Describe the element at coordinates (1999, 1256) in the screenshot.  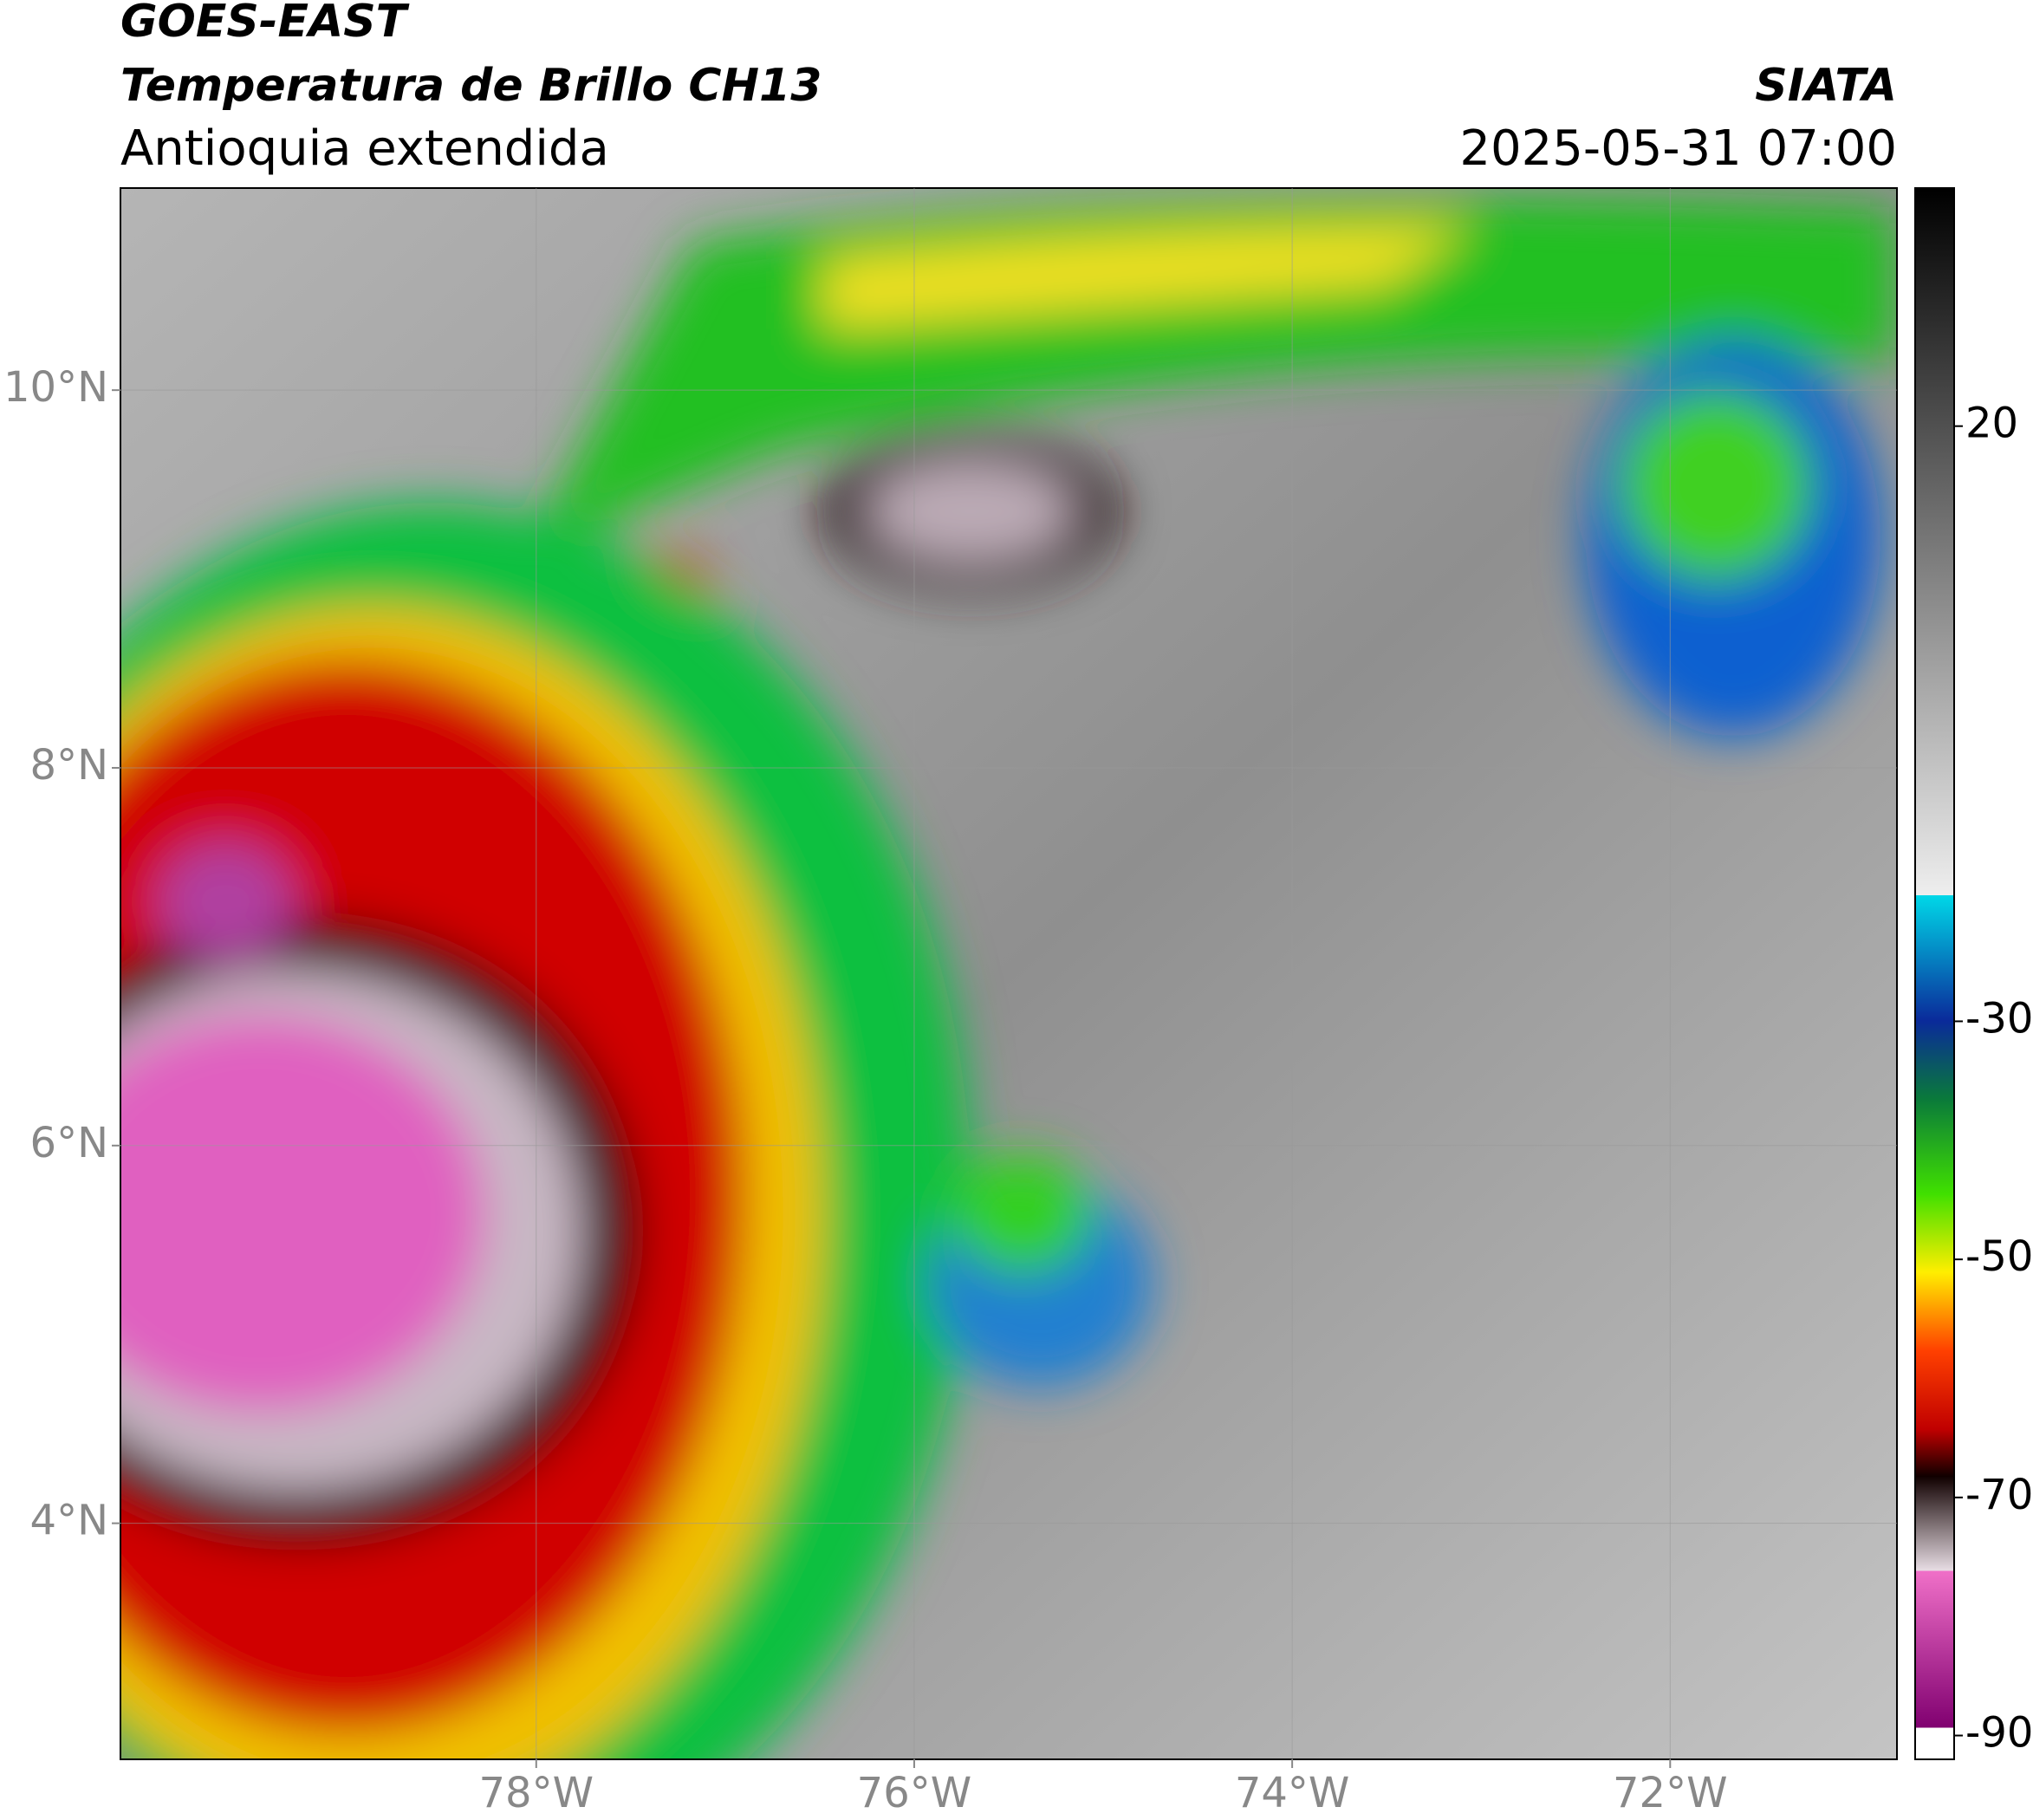
I see `colorbar-tick-label: -50` at that location.